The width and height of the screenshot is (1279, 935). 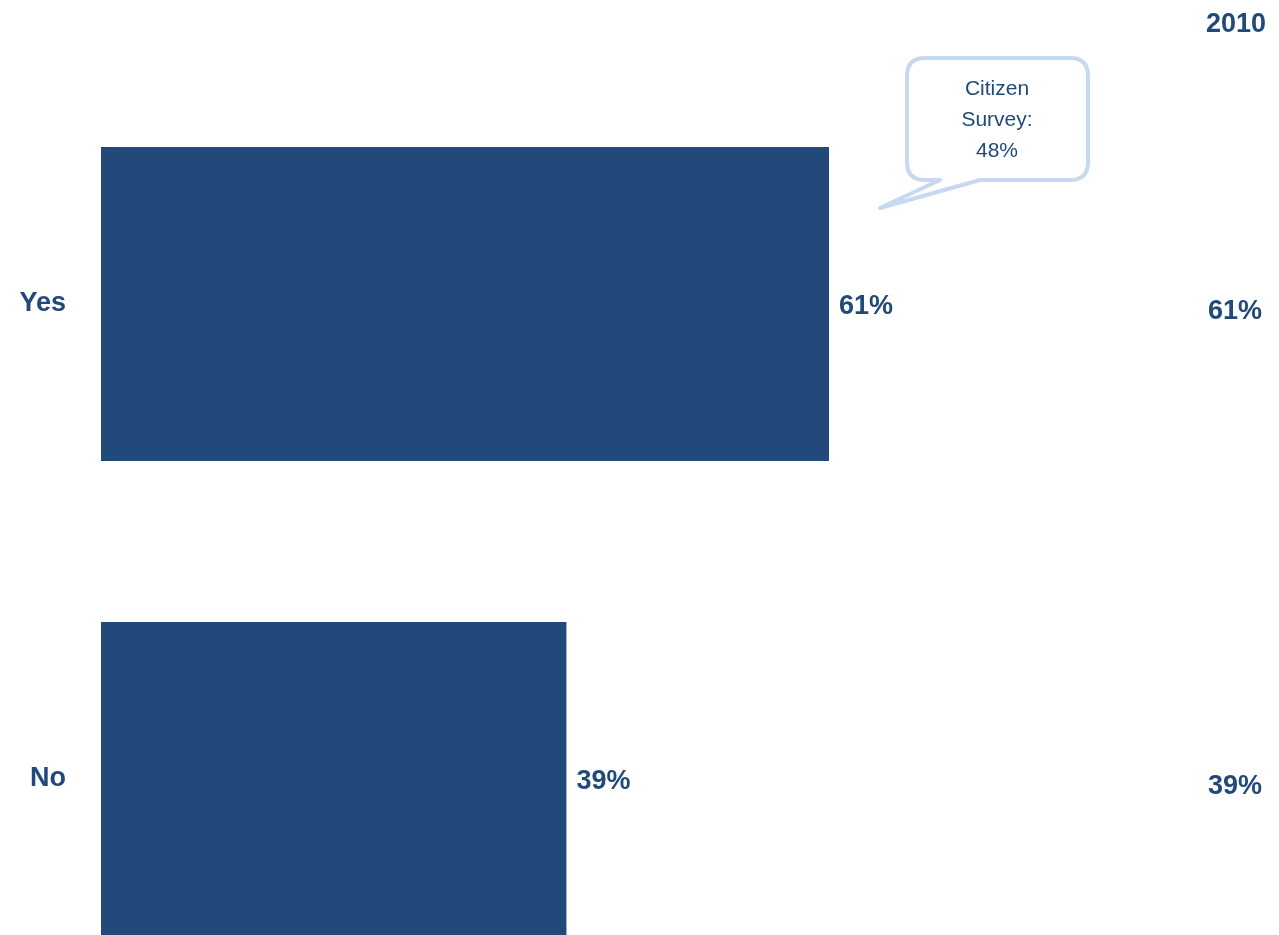 What do you see at coordinates (42, 302) in the screenshot?
I see `y-tick-label: Yes` at bounding box center [42, 302].